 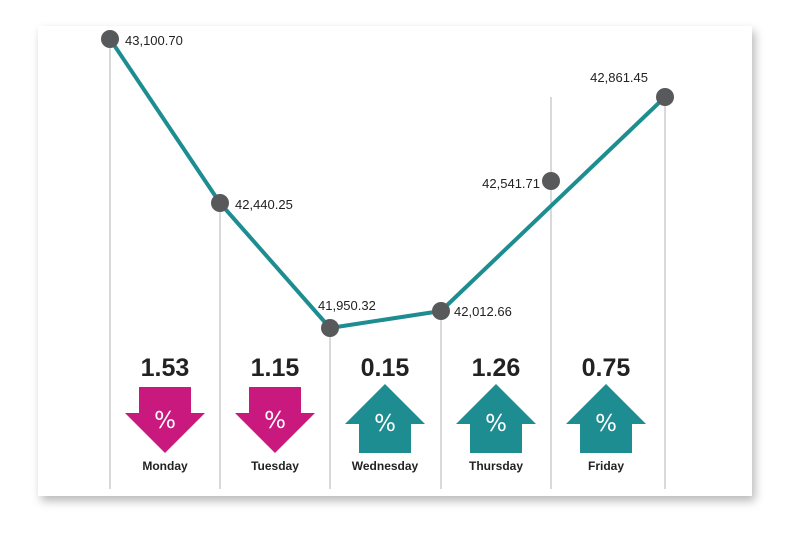 What do you see at coordinates (665, 97) in the screenshot?
I see `data-point-friday` at bounding box center [665, 97].